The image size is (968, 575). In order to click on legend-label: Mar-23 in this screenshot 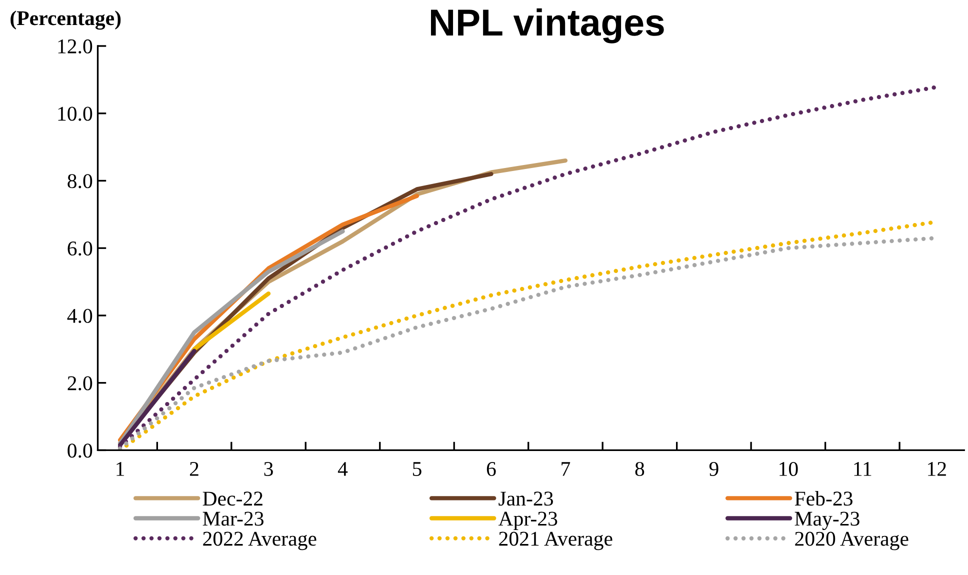, I will do `click(233, 519)`.